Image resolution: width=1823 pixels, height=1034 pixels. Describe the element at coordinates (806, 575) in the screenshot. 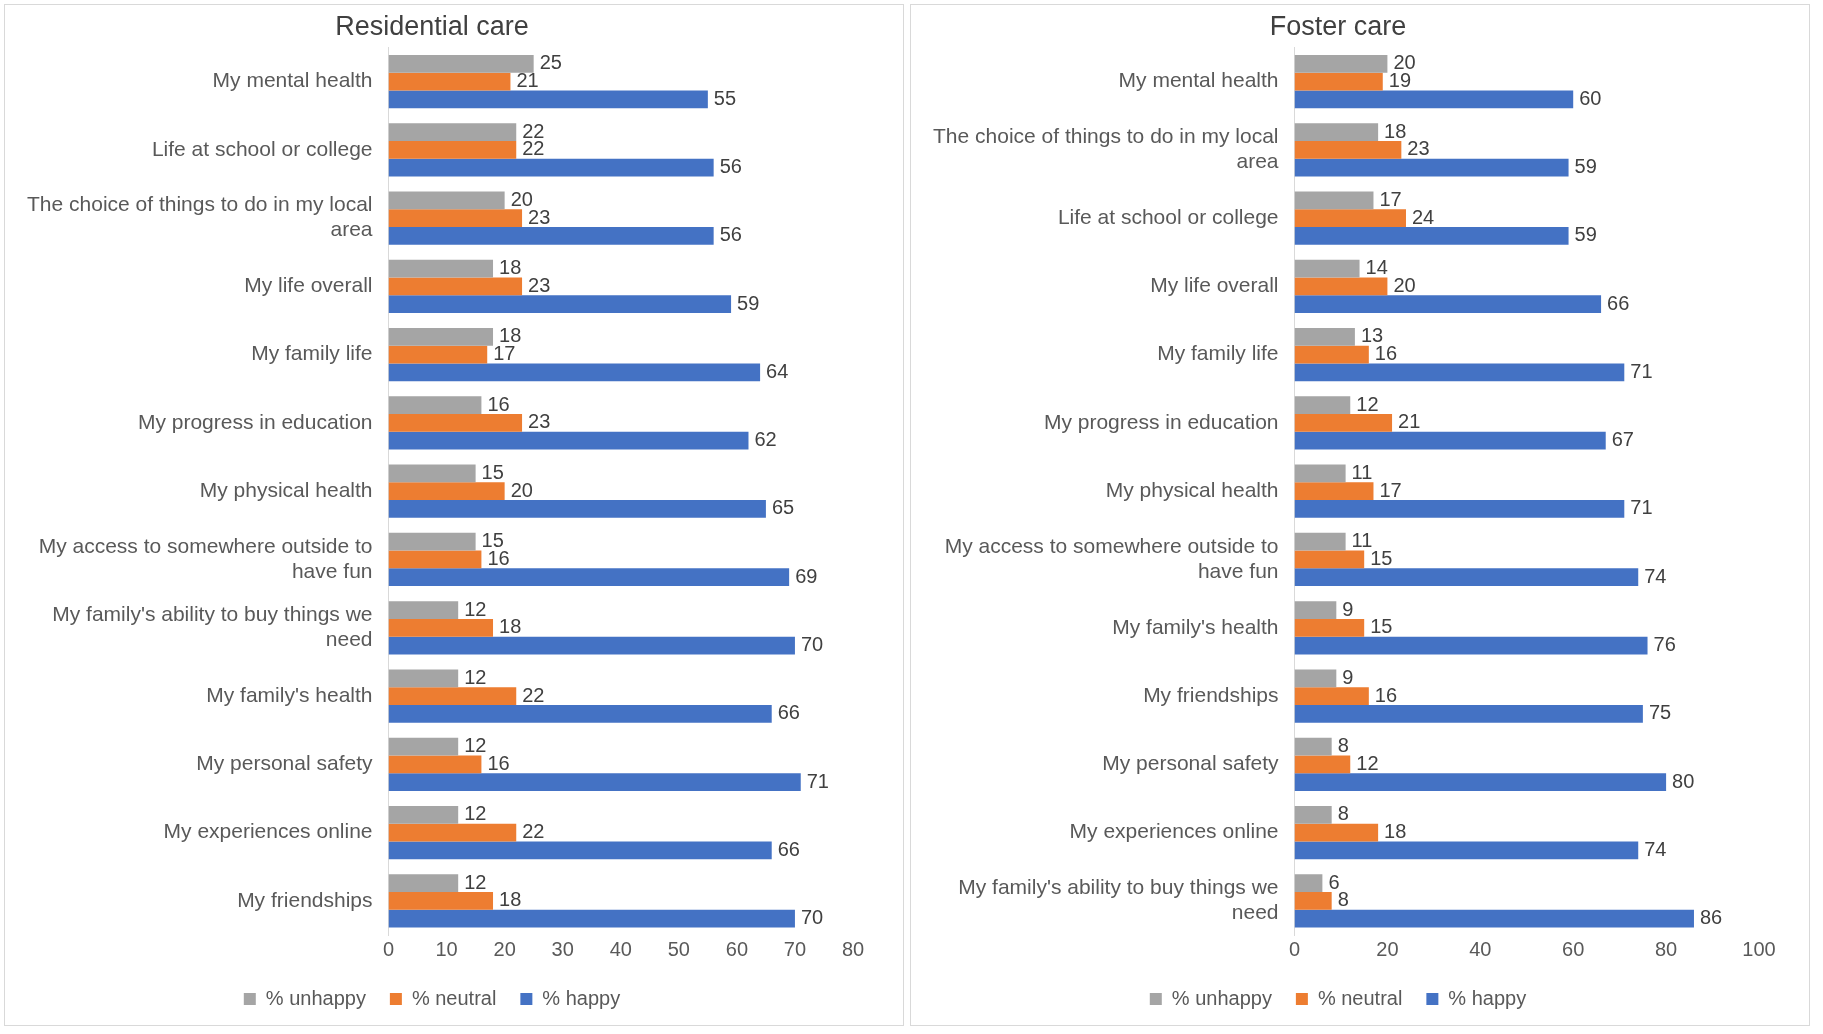

I see `data-label: 69` at that location.